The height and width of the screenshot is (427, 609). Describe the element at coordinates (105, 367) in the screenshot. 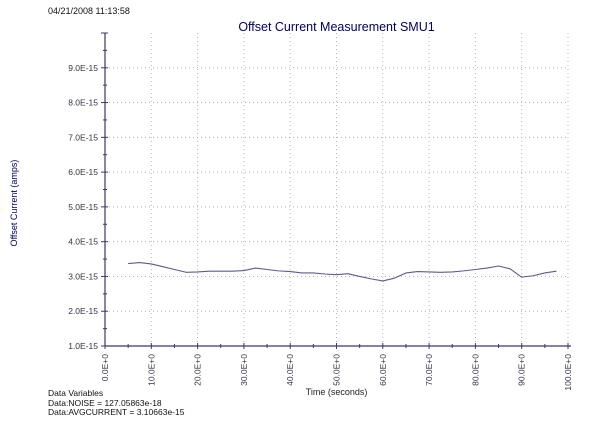

I see `x-tick-label: 0.0E+0` at that location.